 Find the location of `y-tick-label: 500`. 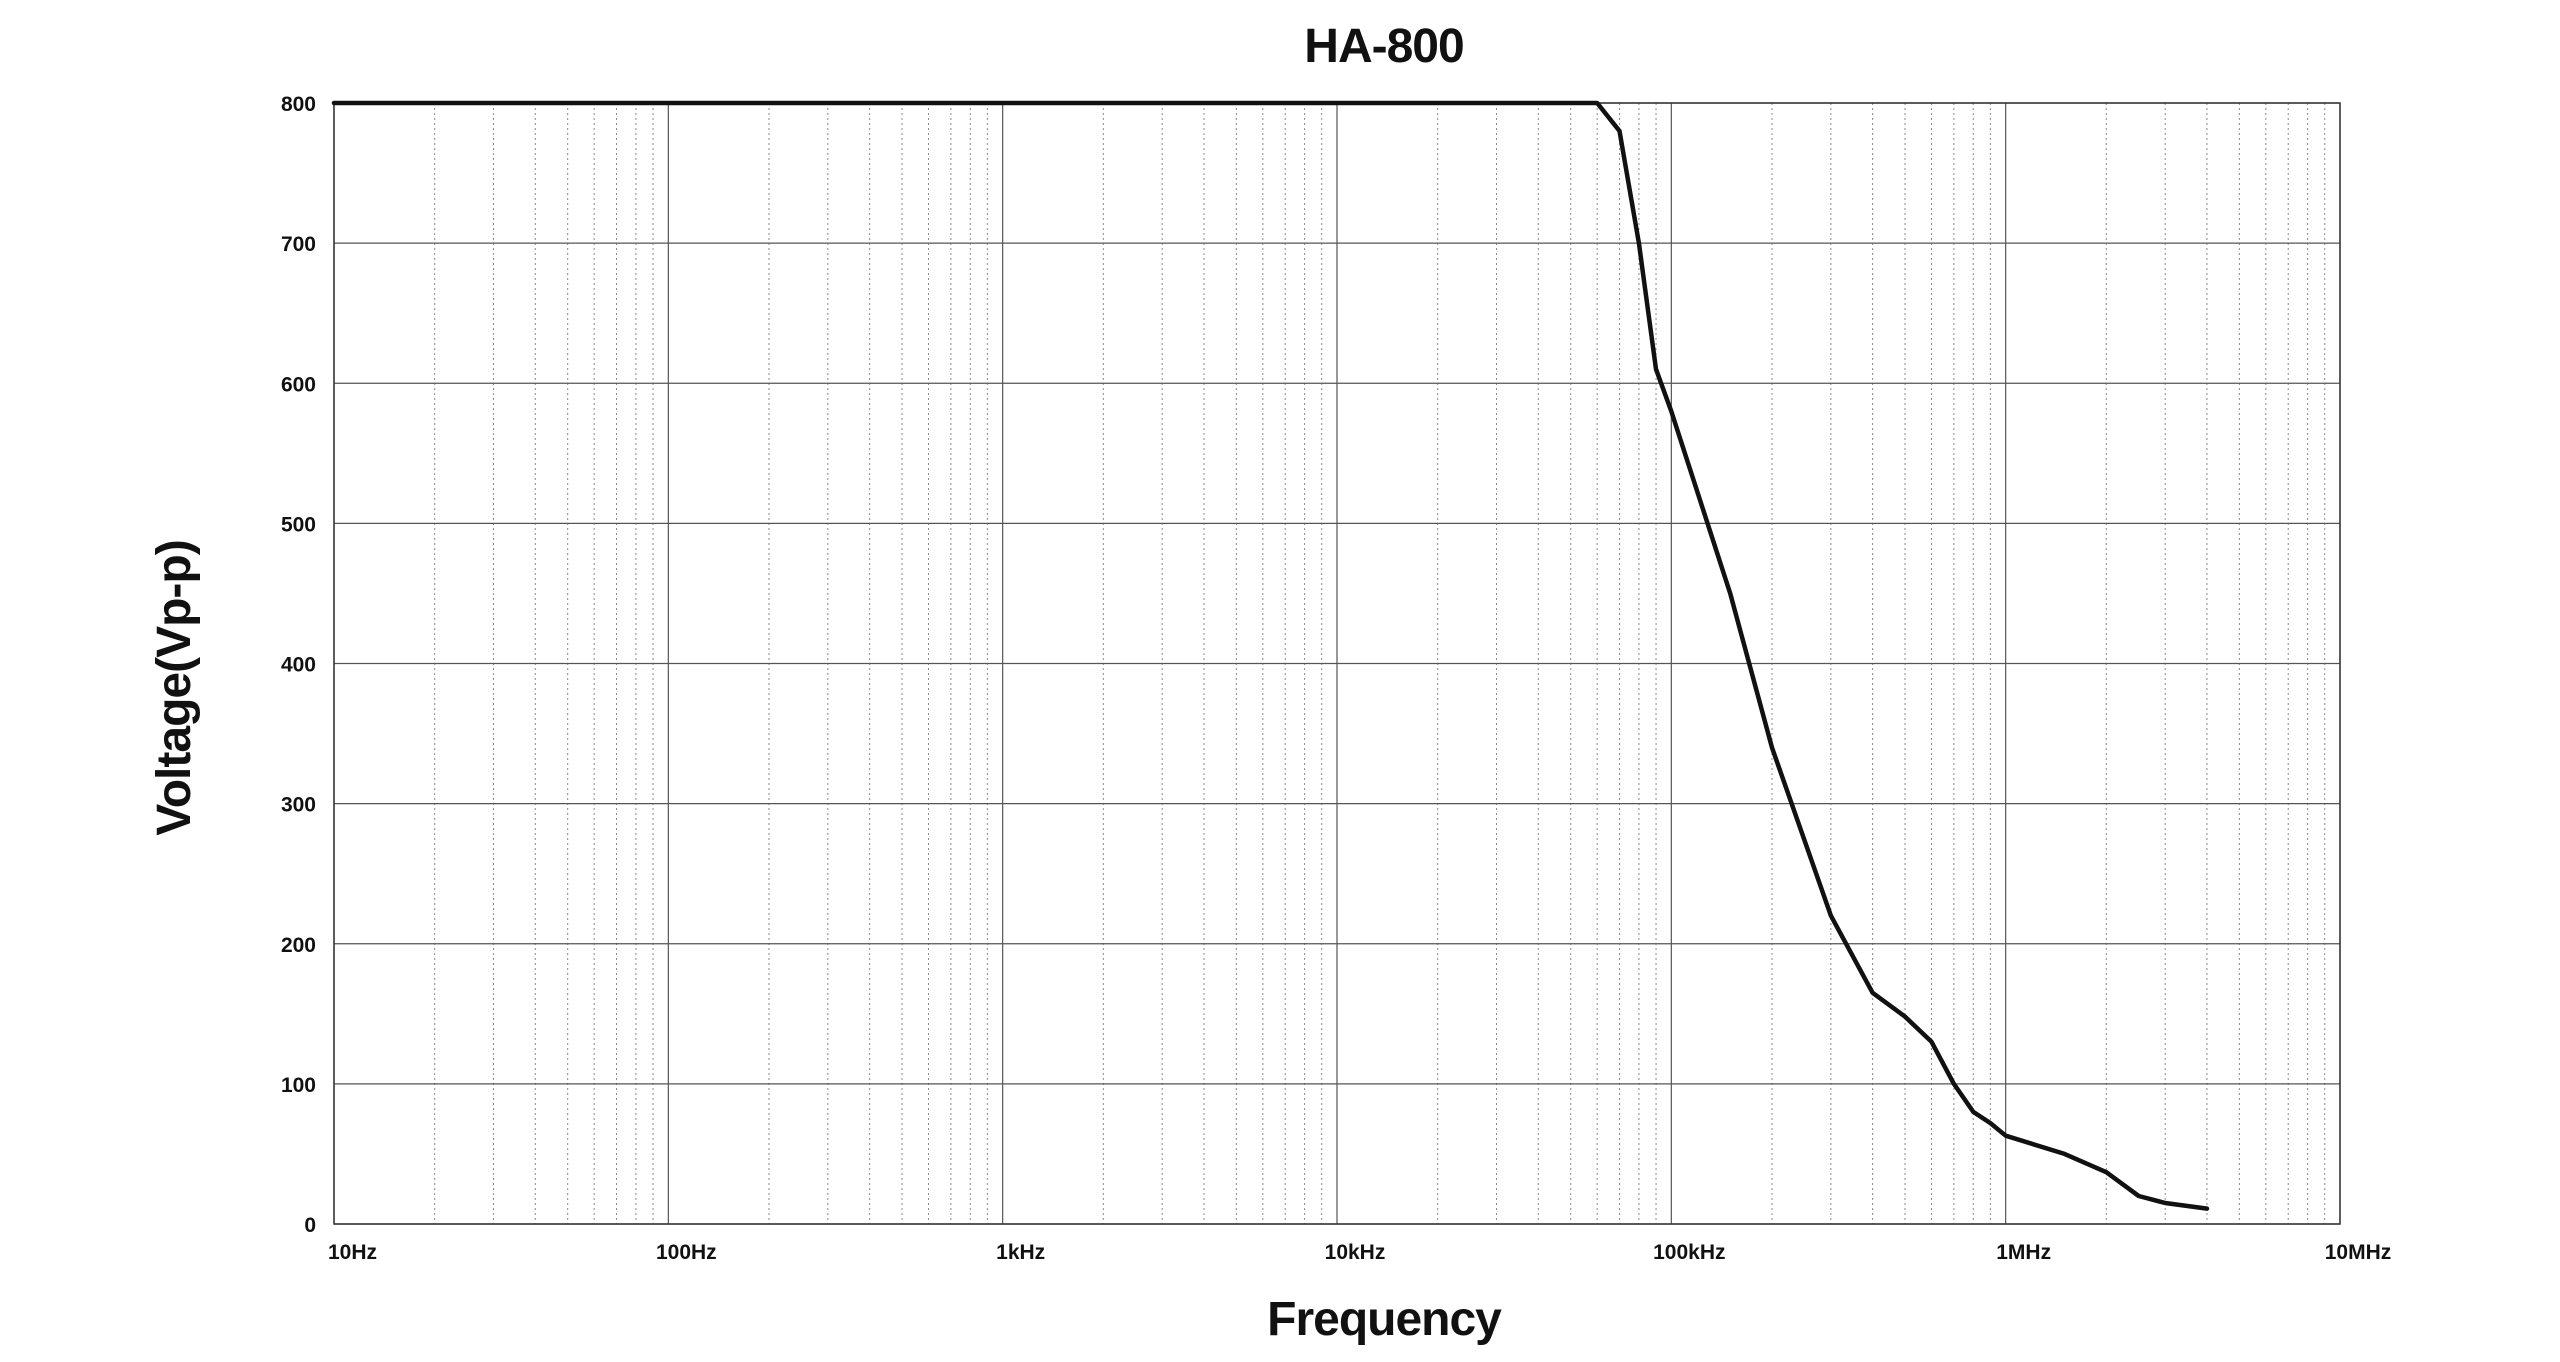

y-tick-label: 500 is located at coordinates (298, 524).